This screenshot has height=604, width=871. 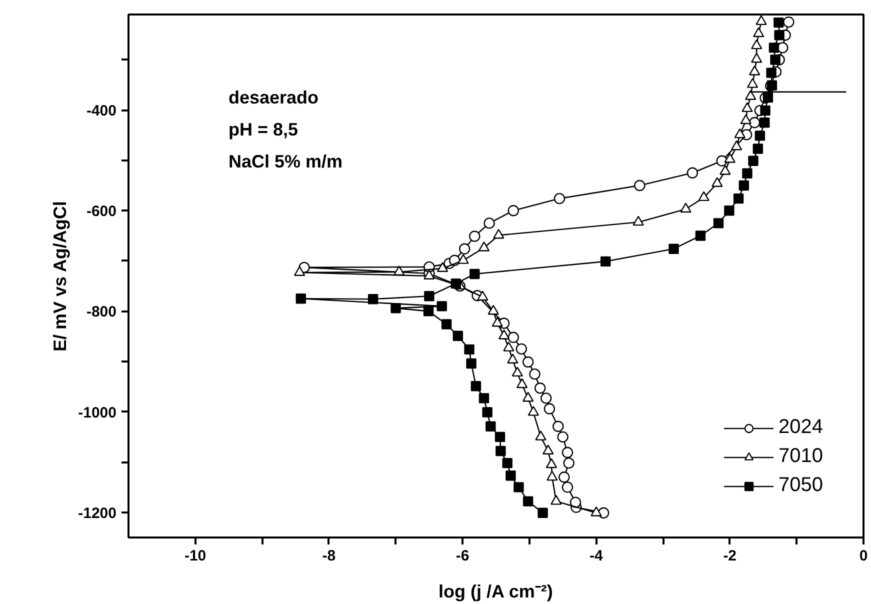 What do you see at coordinates (285, 162) in the screenshot?
I see `annotation: NaCl 5% m/m` at bounding box center [285, 162].